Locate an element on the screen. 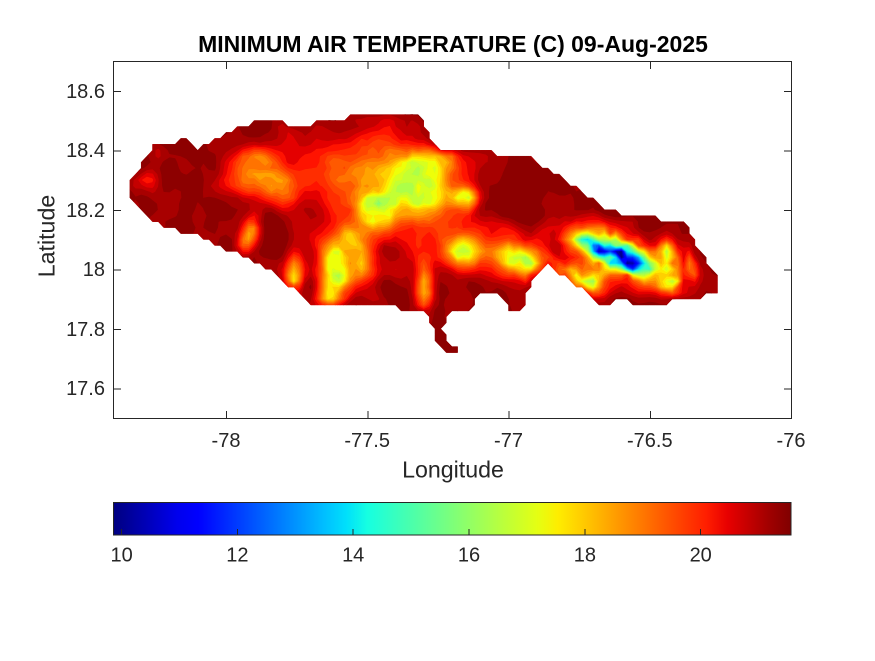 The height and width of the screenshot is (661, 875). svg-text: 20 is located at coordinates (701, 556).